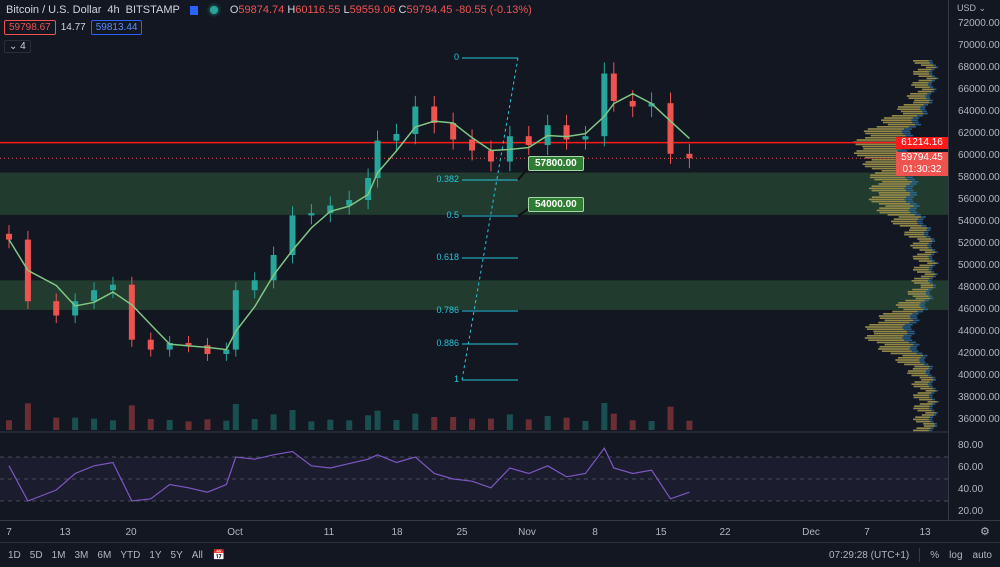 The width and height of the screenshot is (1000, 567). What do you see at coordinates (979, 89) in the screenshot?
I see `price-label: 66000.00` at bounding box center [979, 89].